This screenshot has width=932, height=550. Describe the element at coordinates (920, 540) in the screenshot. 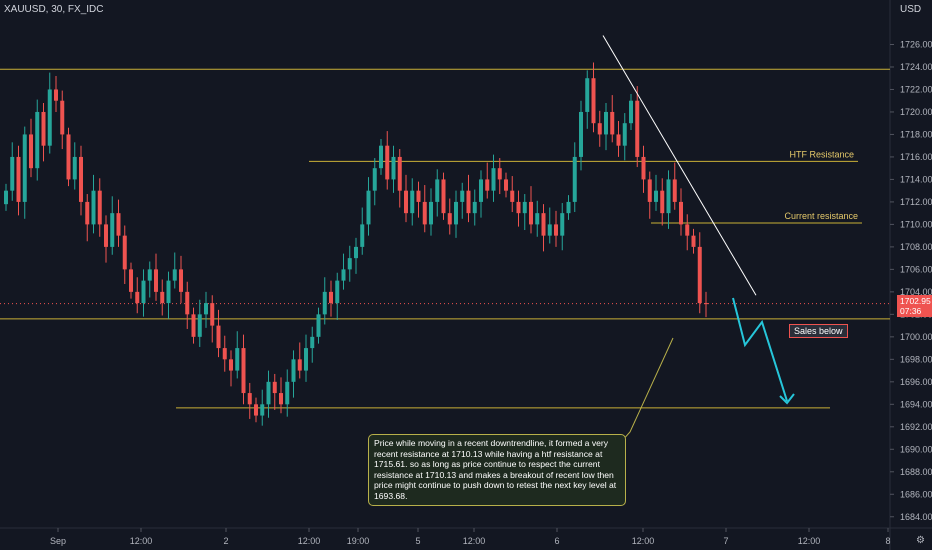

I see `gear-icon: ⚙` at that location.